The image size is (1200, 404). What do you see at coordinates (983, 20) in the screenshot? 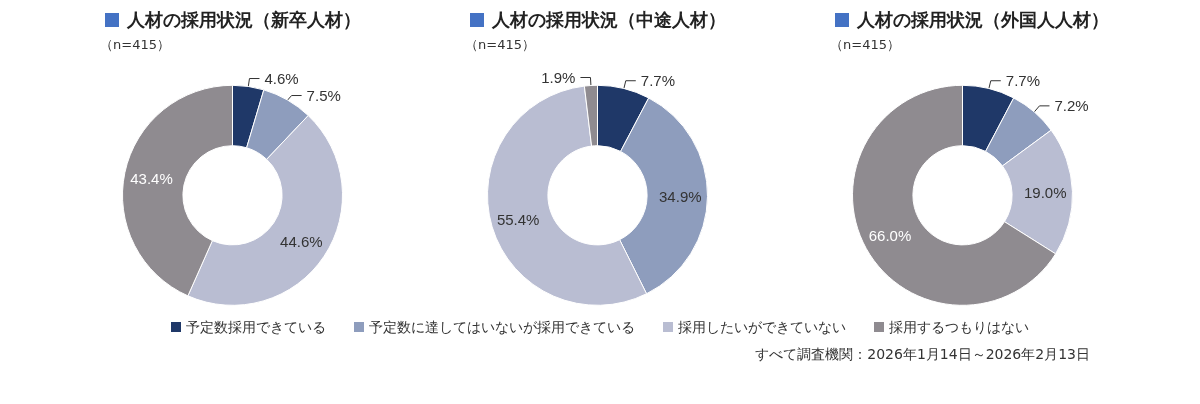
I see `chart-title: 人材の採用状況（外国人人材）` at bounding box center [983, 20].